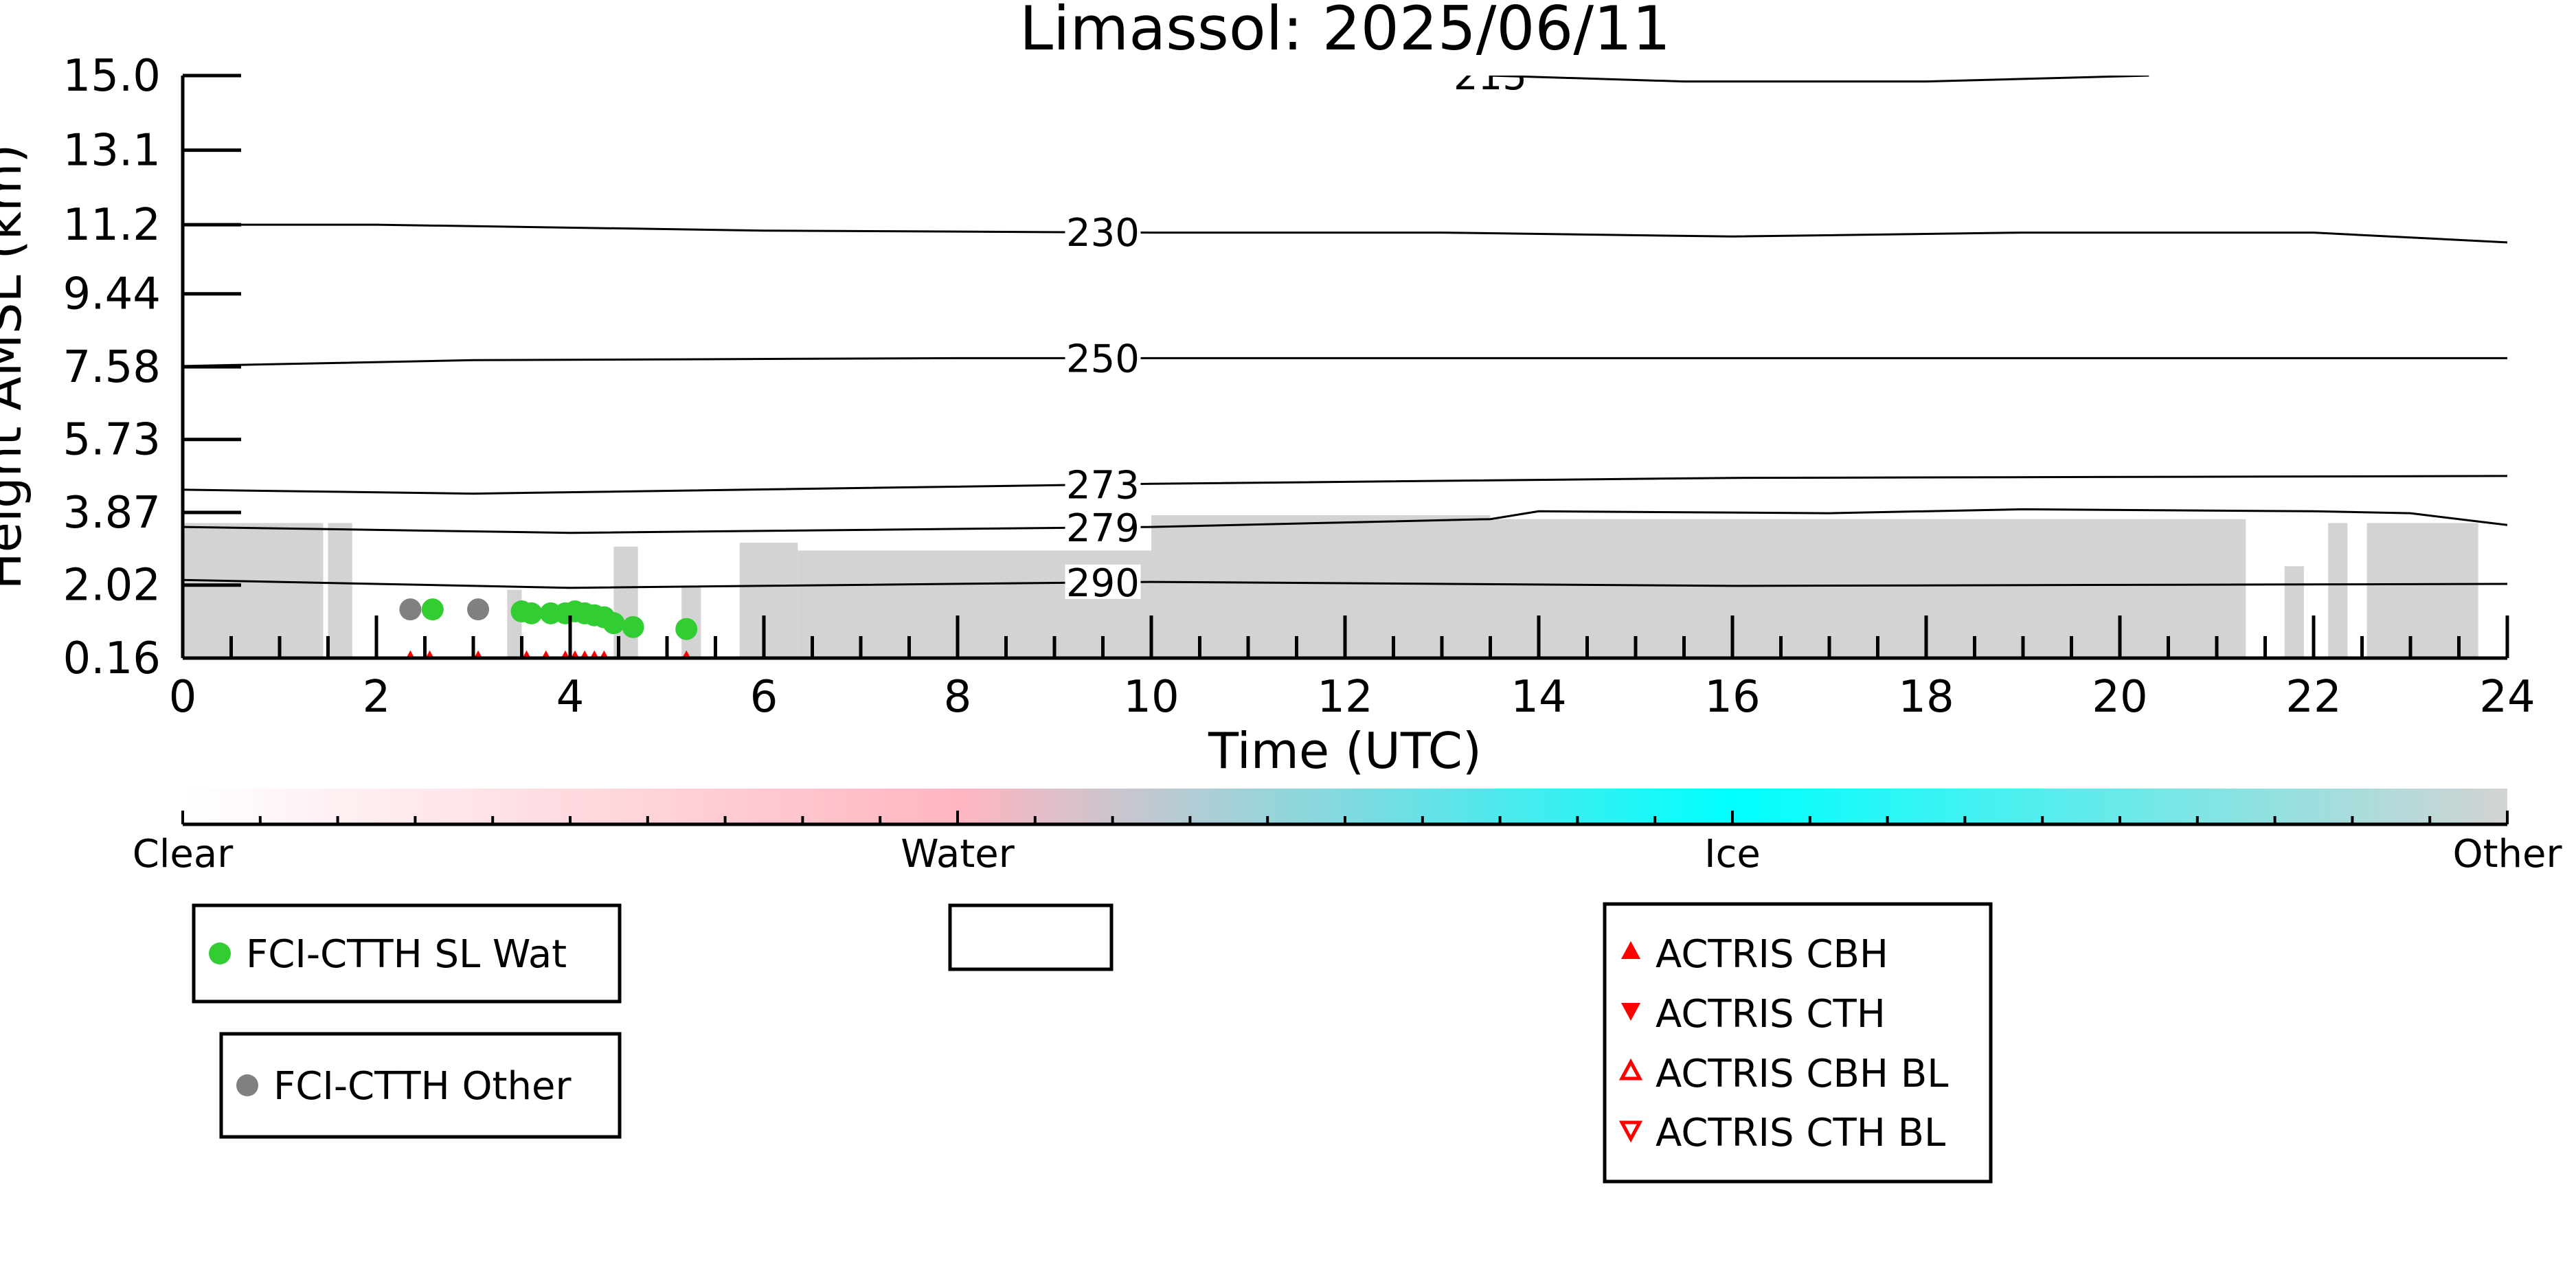  I want to click on colorbar-ticks, so click(1345, 817).